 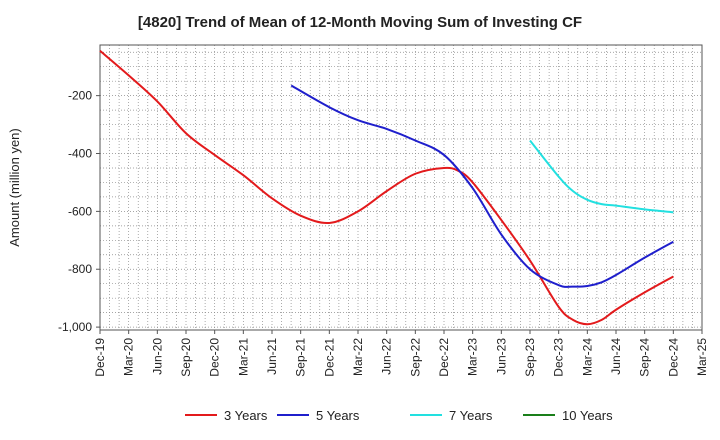 What do you see at coordinates (100, 357) in the screenshot?
I see `x-tick-label: Dec-19` at bounding box center [100, 357].